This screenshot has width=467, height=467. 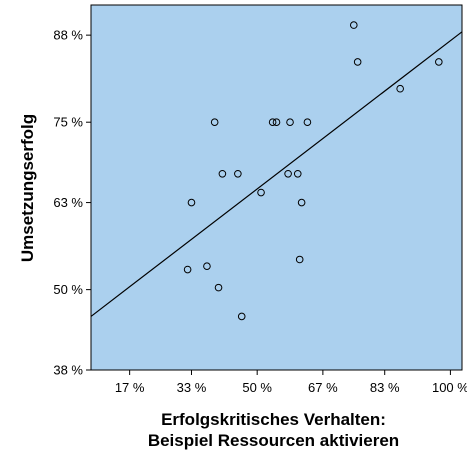 I want to click on x-axis-title-line-2: Beispiel Ressourcen aktivieren, so click(x=273, y=440).